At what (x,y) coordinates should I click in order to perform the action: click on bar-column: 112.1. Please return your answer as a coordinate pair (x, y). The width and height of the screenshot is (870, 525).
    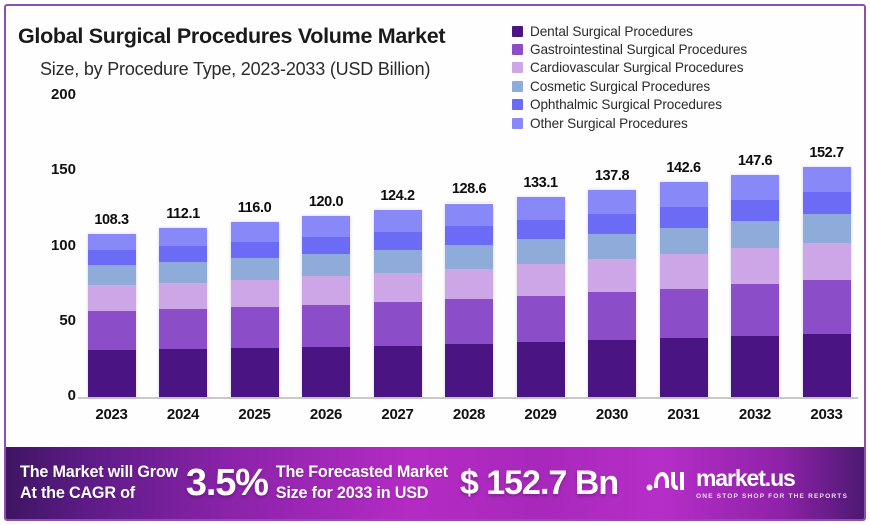
    Looking at the image, I should click on (183, 246).